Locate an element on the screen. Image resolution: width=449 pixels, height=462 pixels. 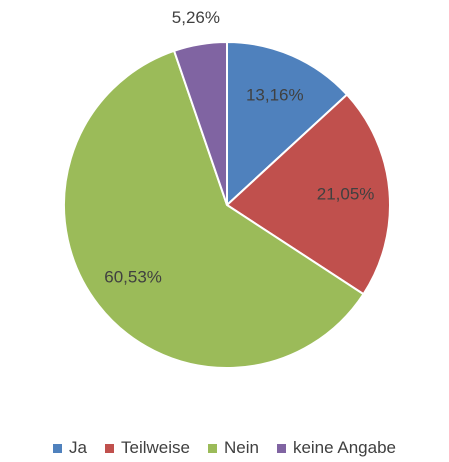
legend: Ja Teilweise Nein keine Angabe is located at coordinates (224, 448).